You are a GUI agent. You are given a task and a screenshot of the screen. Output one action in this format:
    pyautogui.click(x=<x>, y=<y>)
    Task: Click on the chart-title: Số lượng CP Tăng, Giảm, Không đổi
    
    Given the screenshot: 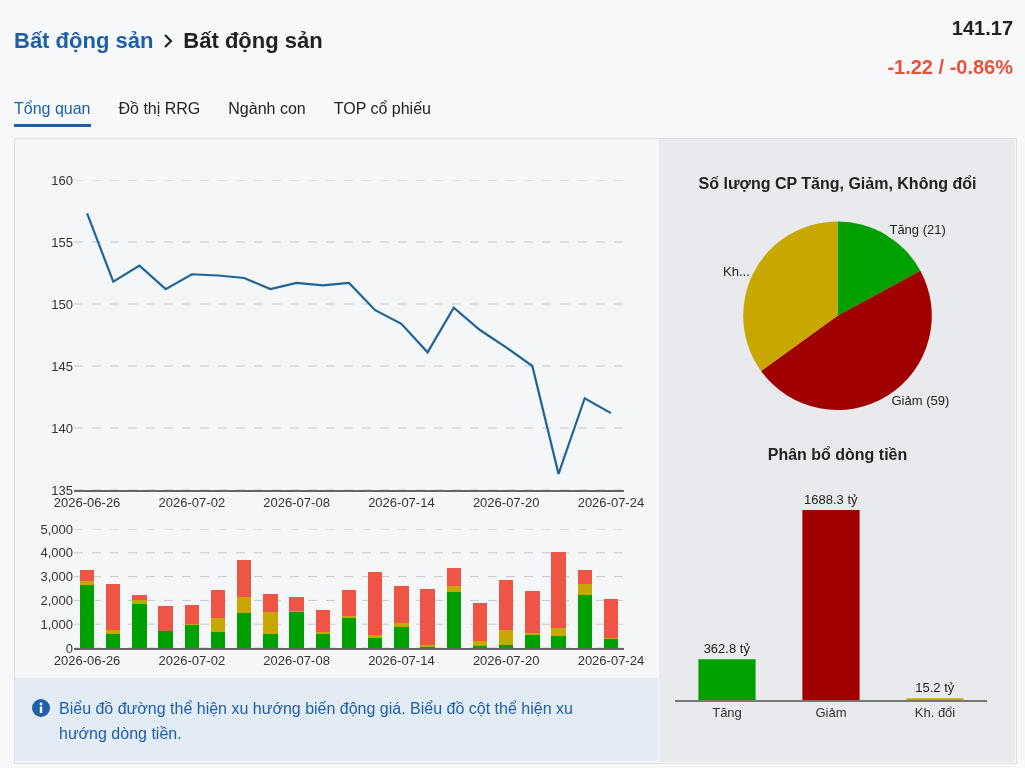 What is the action you would take?
    pyautogui.click(x=837, y=183)
    